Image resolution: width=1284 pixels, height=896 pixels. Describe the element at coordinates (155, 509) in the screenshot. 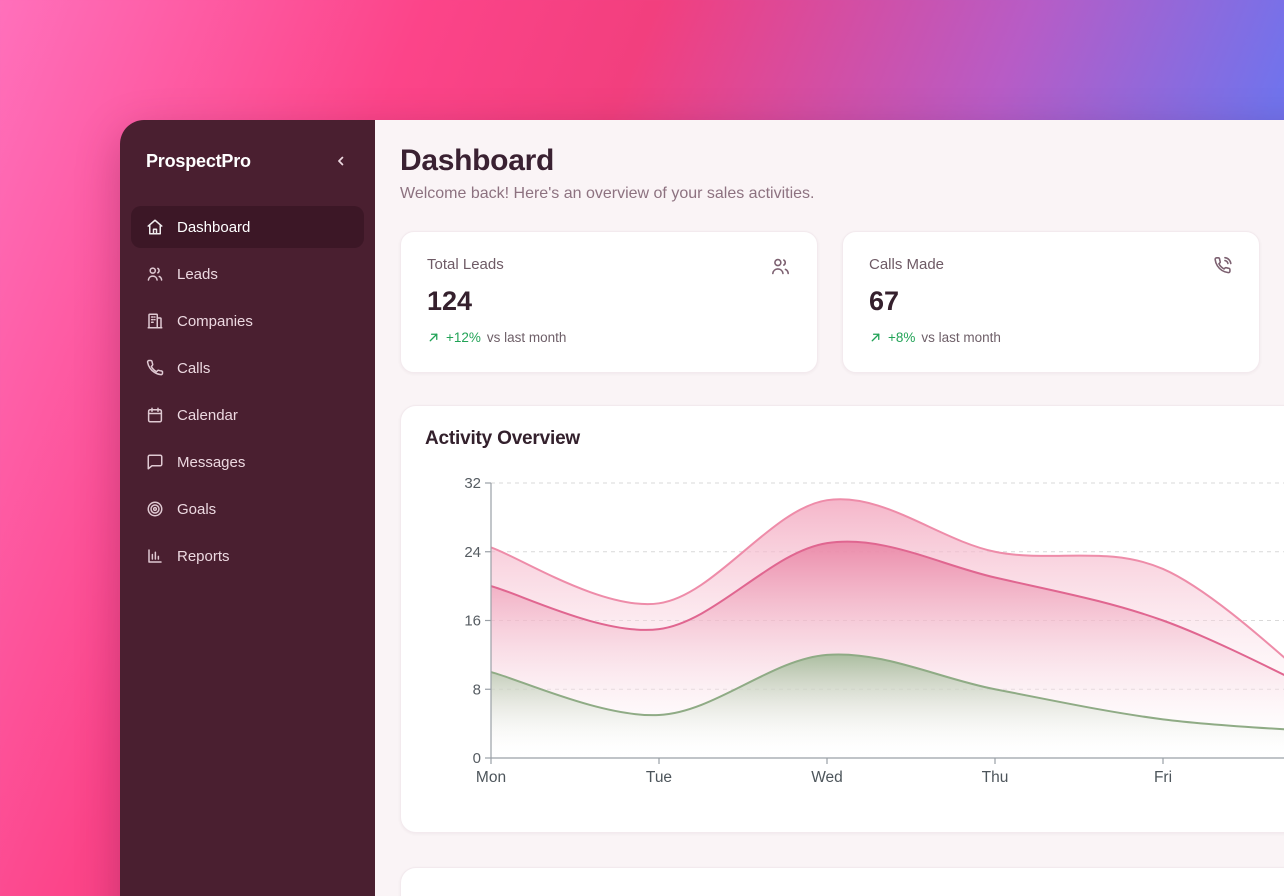

I see `target-icon` at that location.